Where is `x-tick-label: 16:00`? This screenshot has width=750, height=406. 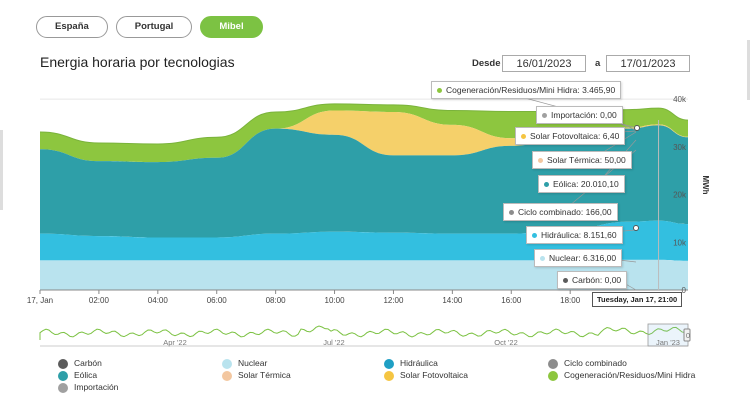
x-tick-label: 16:00 is located at coordinates (511, 300).